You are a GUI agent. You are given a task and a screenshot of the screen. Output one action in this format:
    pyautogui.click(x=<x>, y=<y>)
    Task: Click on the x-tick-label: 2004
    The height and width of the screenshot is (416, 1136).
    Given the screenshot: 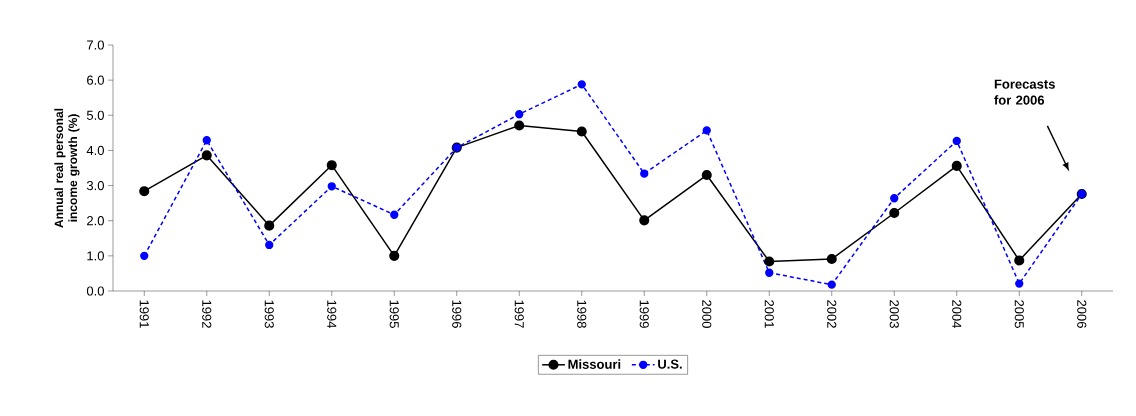 What is the action you would take?
    pyautogui.click(x=957, y=314)
    